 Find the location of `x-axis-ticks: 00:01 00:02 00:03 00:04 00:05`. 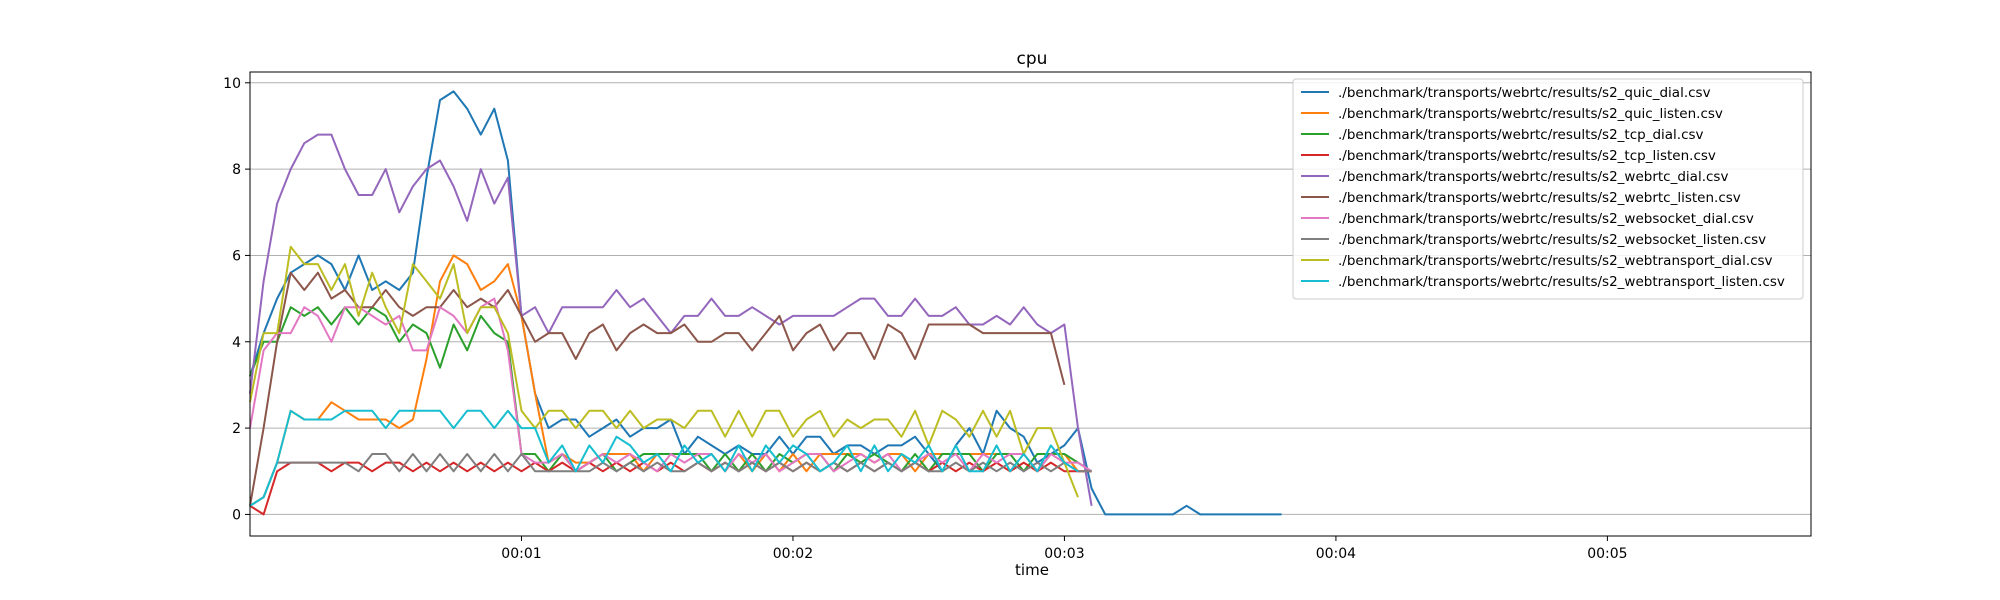

x-axis-ticks: 00:01 00:02 00:03 00:04 00:05 is located at coordinates (1064, 549).